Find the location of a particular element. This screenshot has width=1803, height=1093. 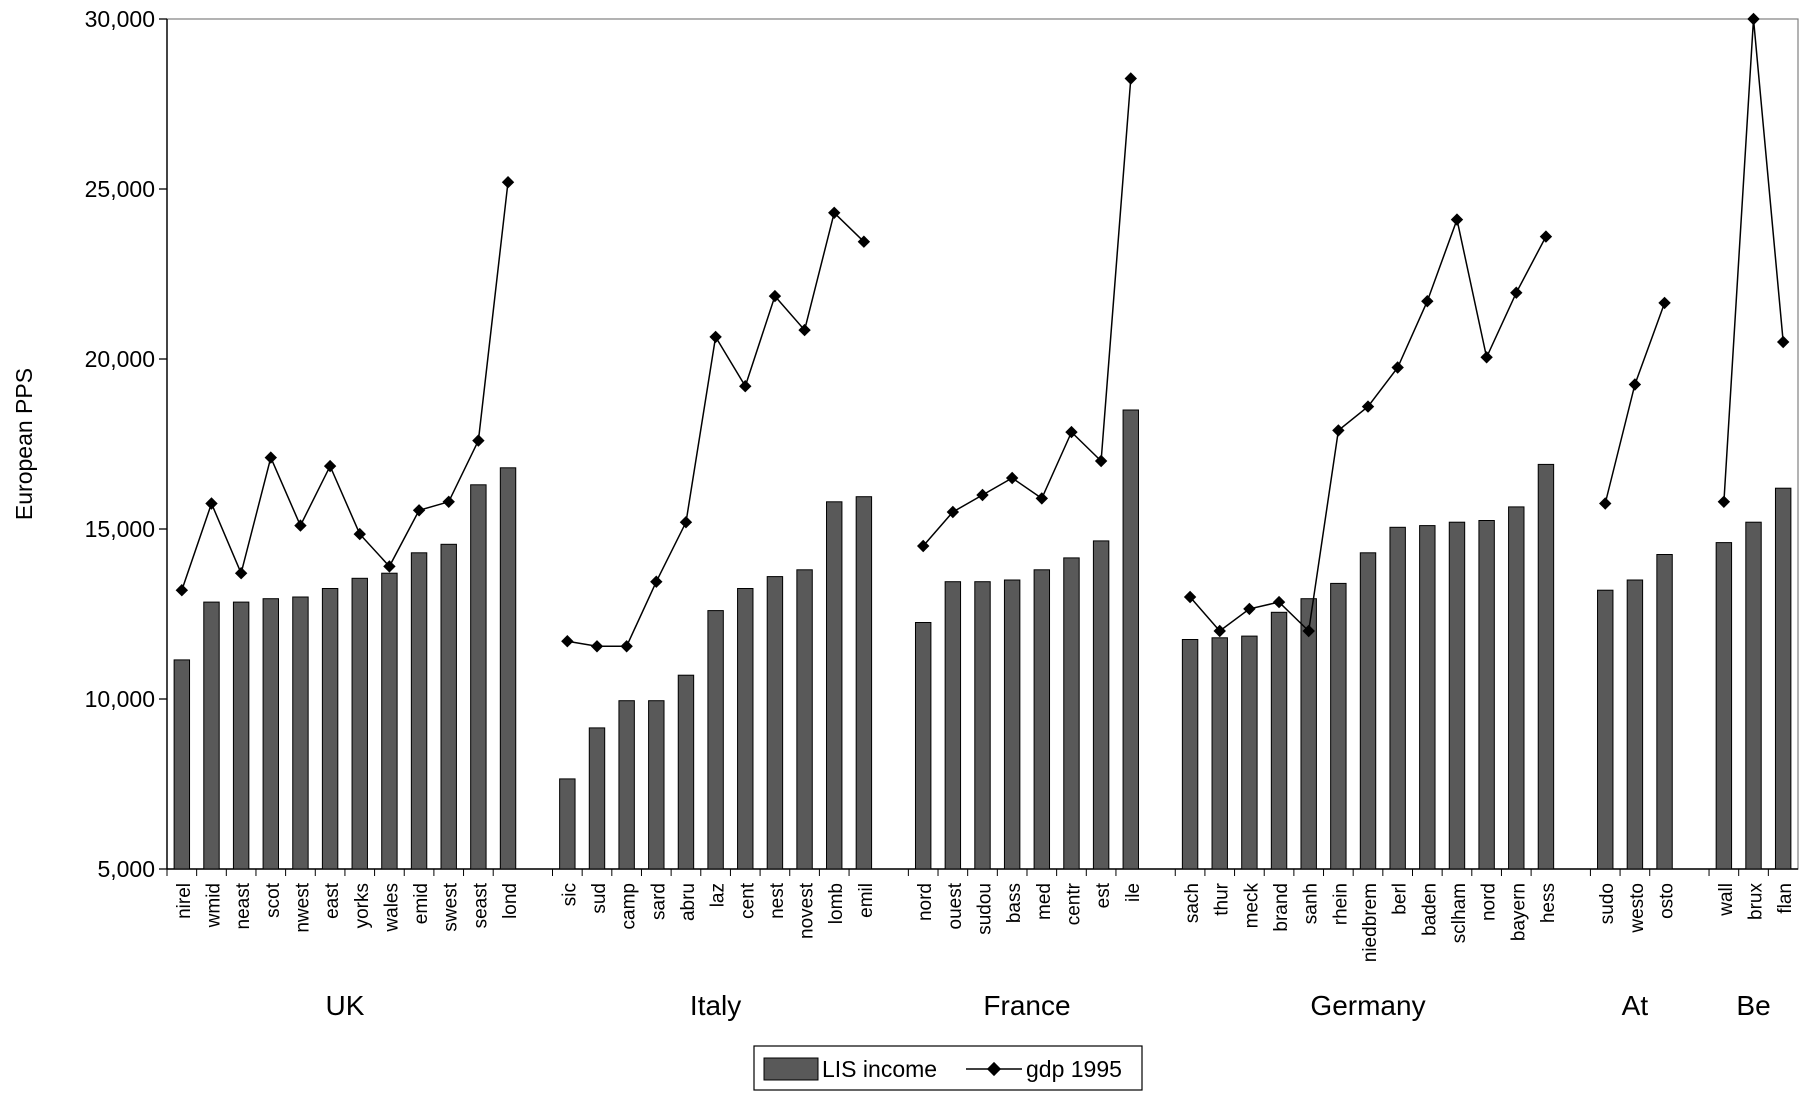

x-tick-label: yorks is located at coordinates (362, 905).